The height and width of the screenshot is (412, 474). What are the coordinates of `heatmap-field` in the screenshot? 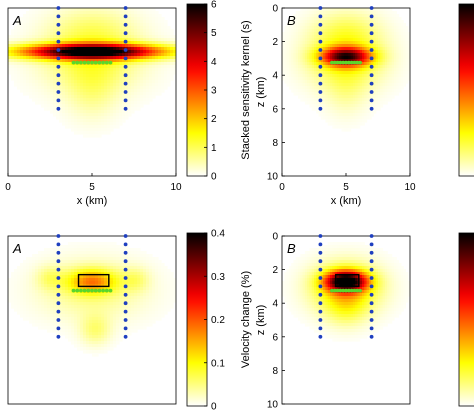 It's located at (346, 92).